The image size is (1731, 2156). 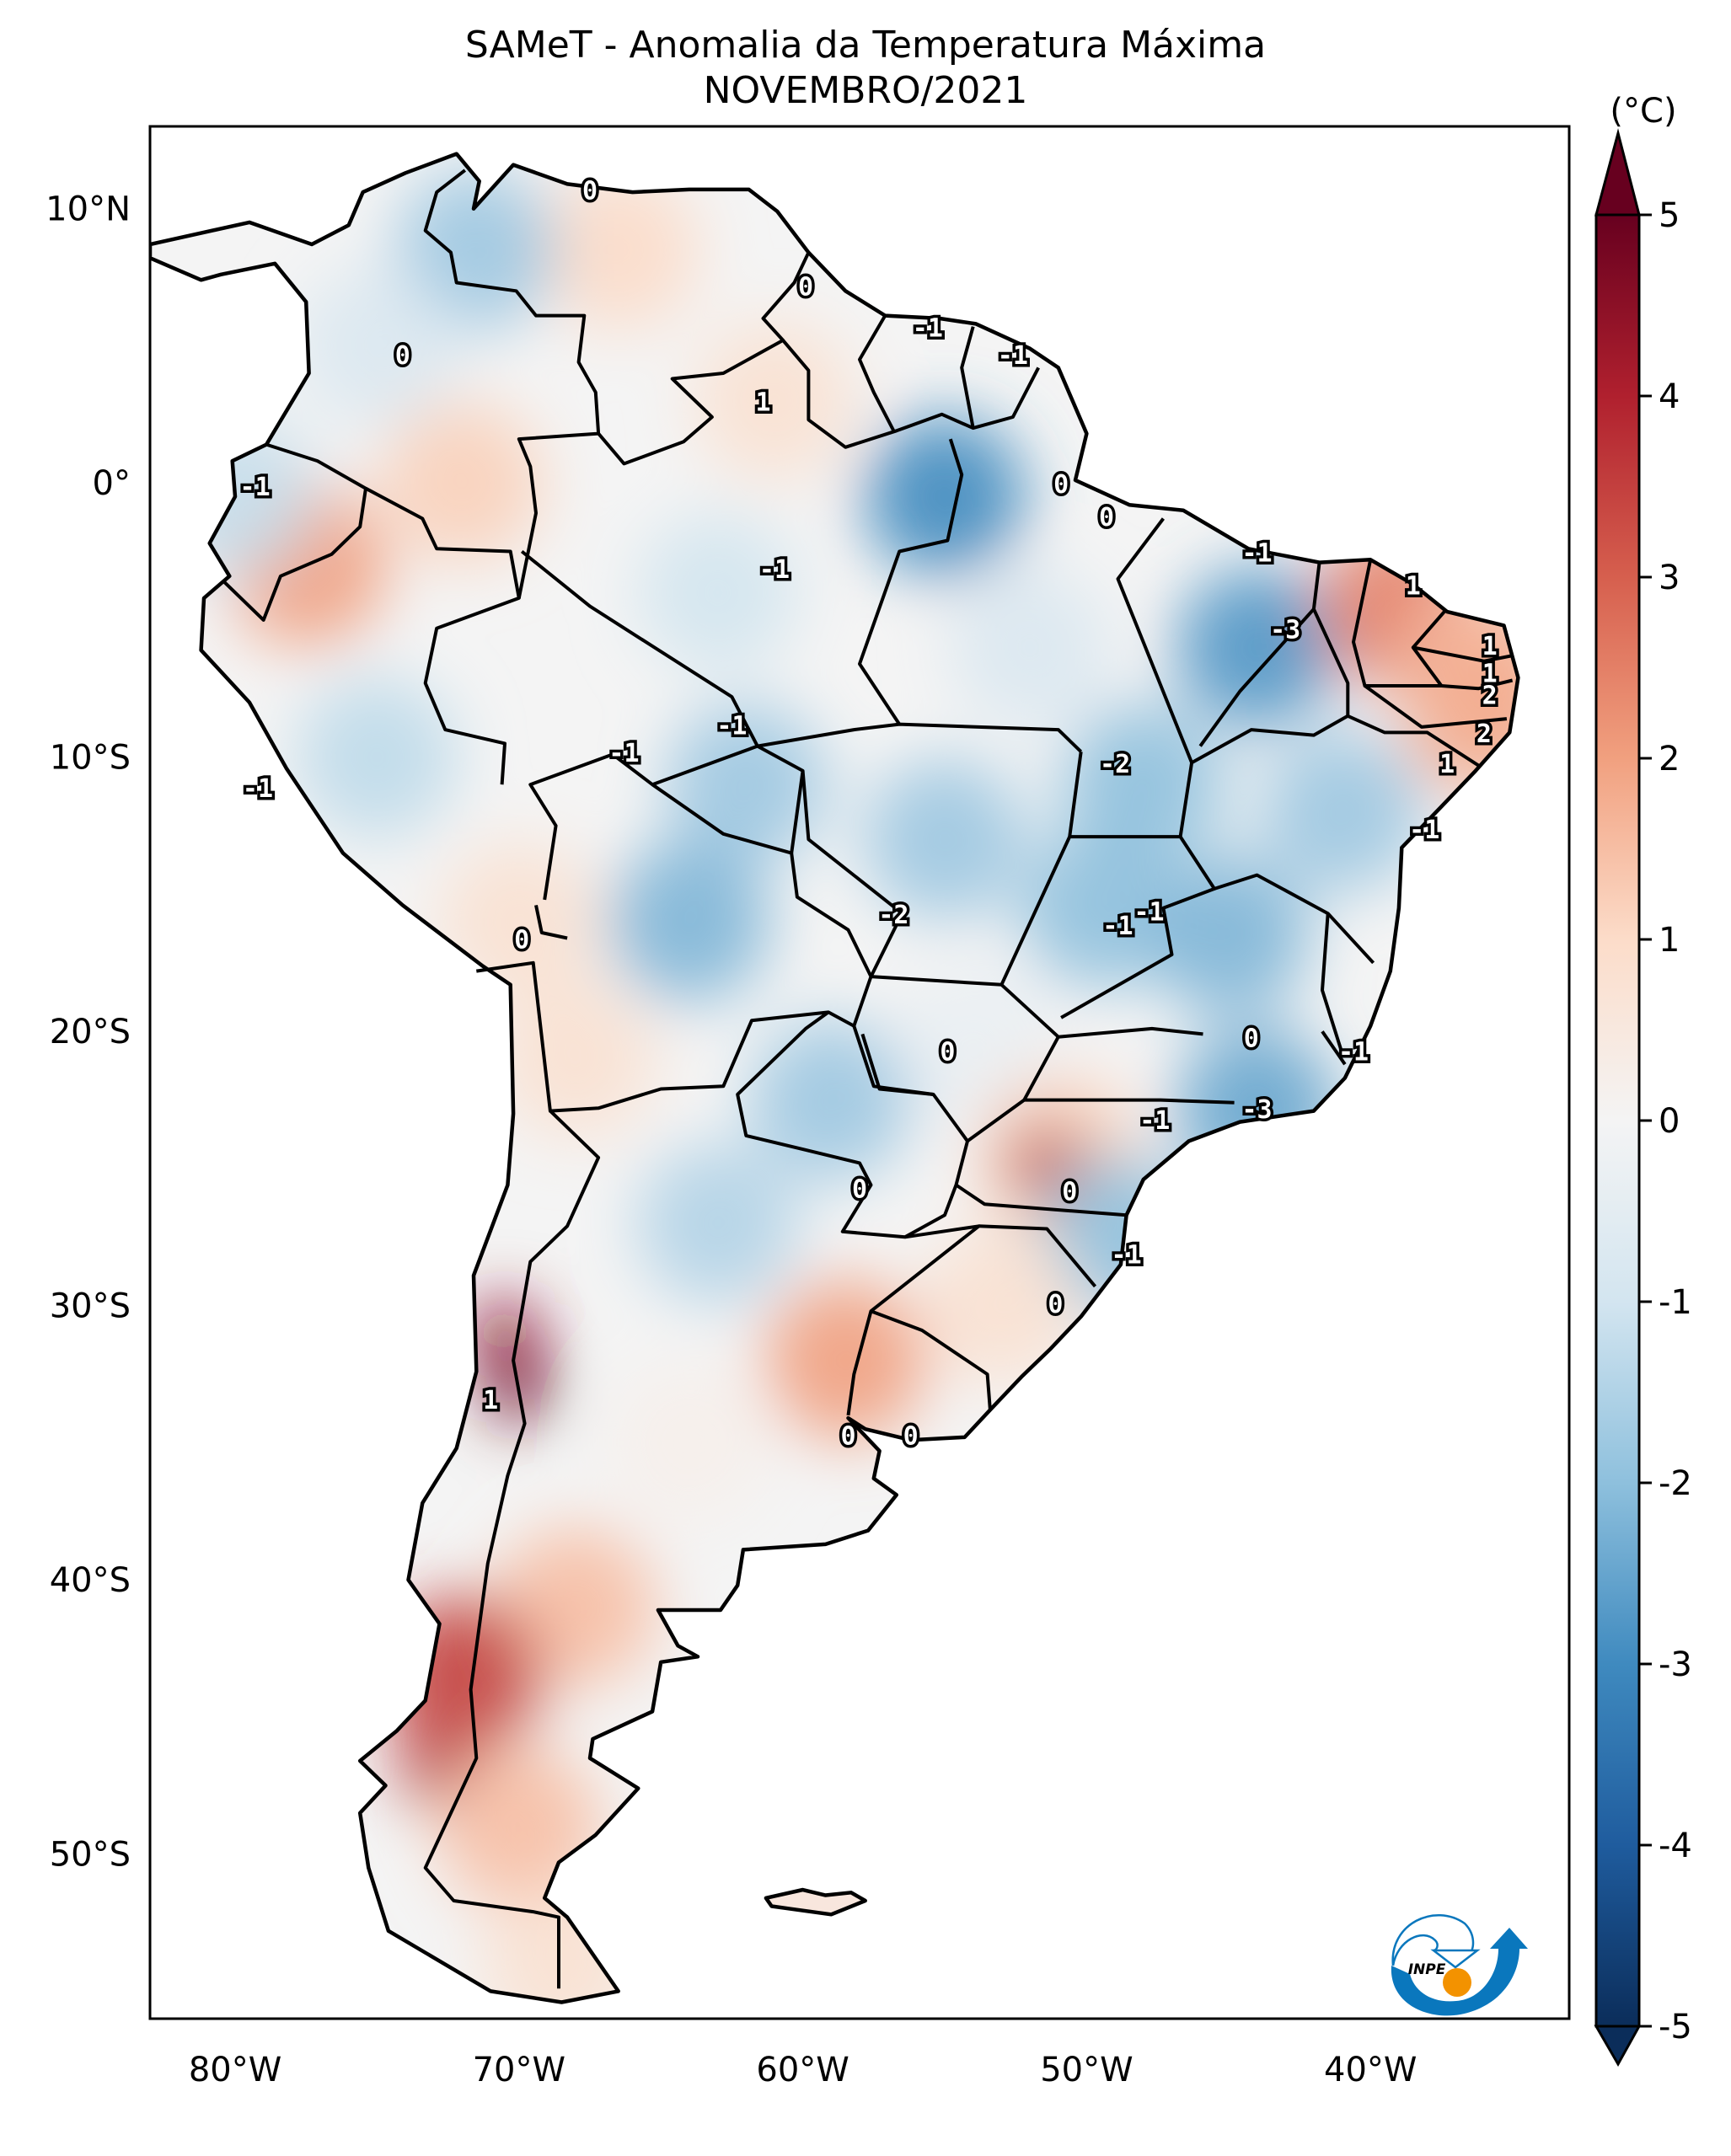 I want to click on longitude-tick-label: 50°W, so click(x=1086, y=2070).